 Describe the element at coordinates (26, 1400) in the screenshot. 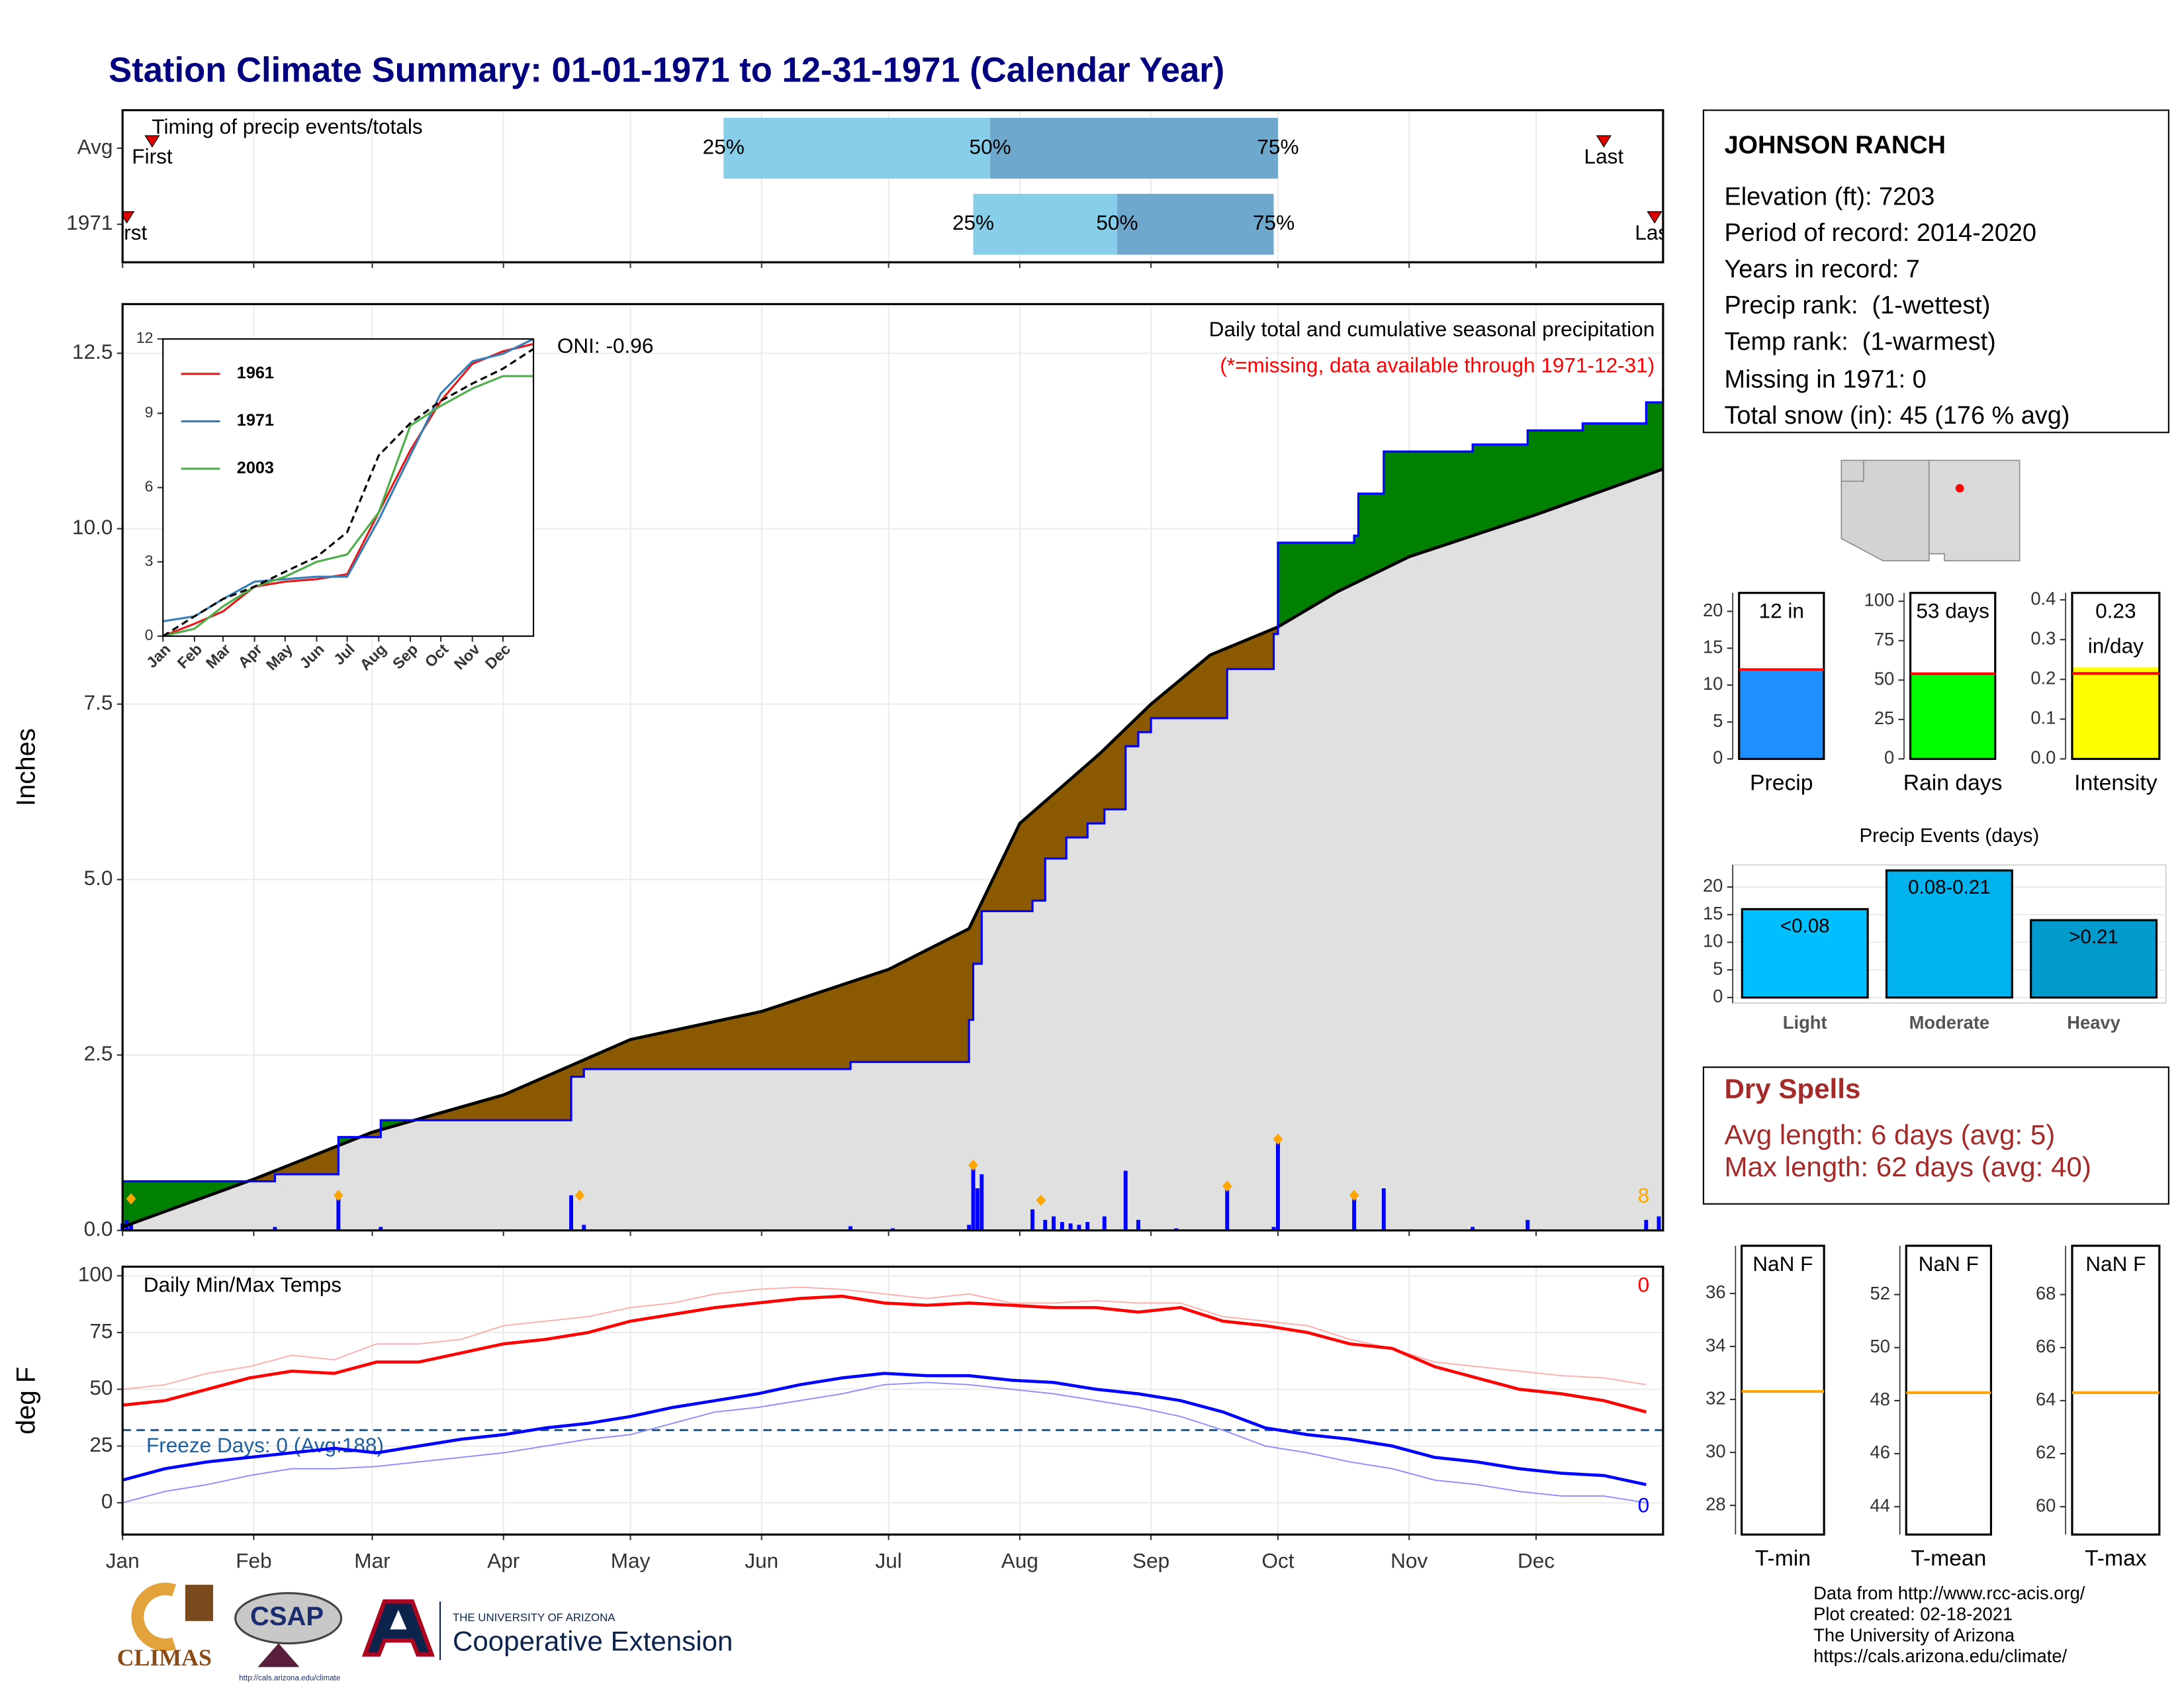

I see `y-axis-label: deg F` at that location.